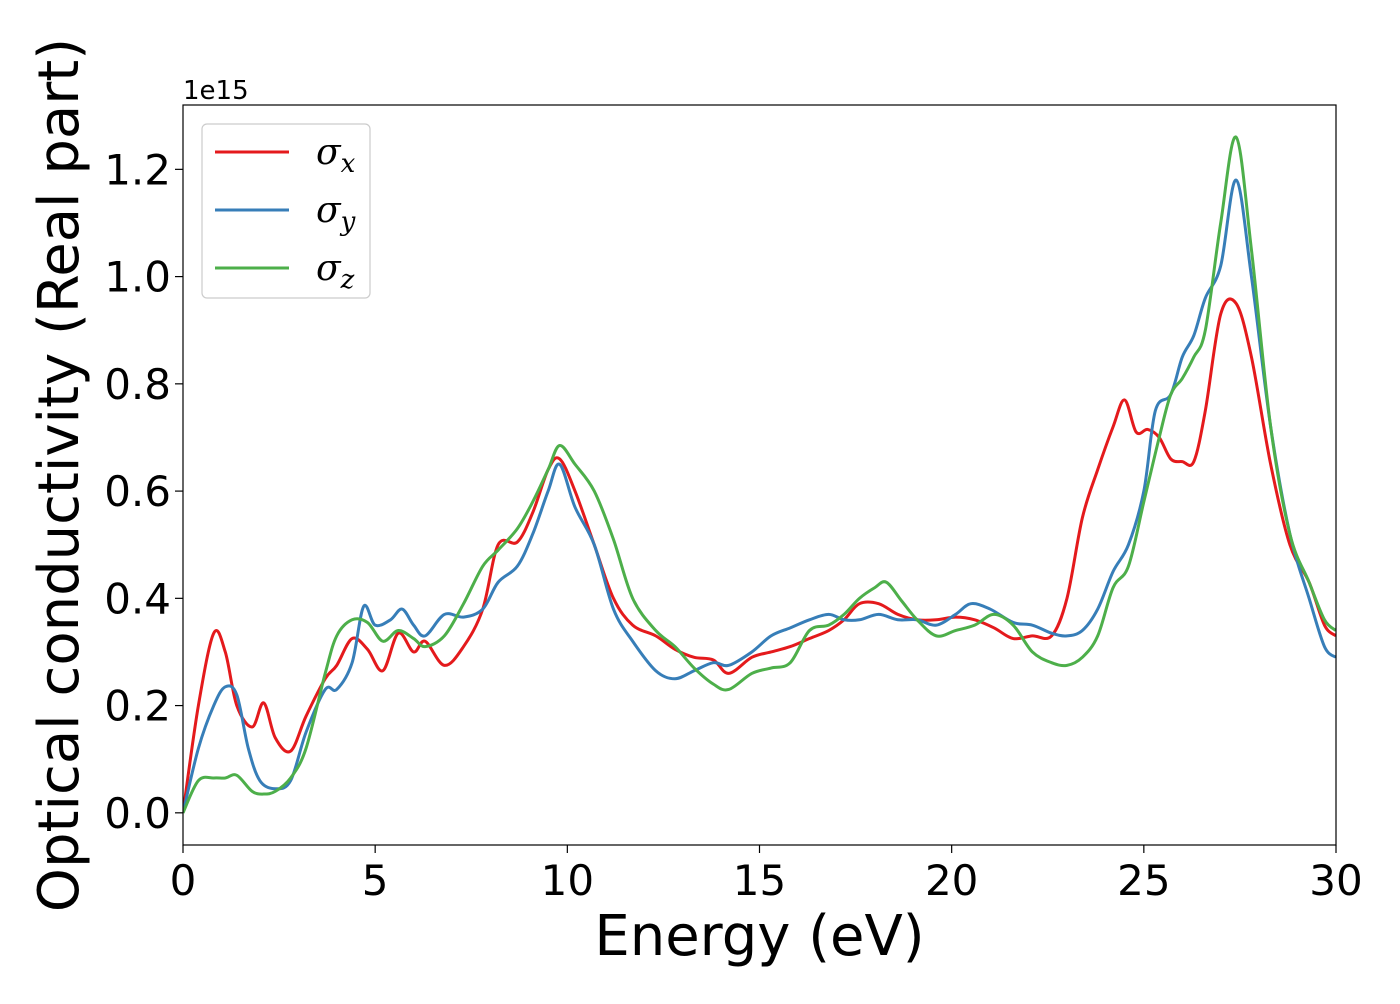  What do you see at coordinates (567, 880) in the screenshot?
I see `x-tick-label: 10` at bounding box center [567, 880].